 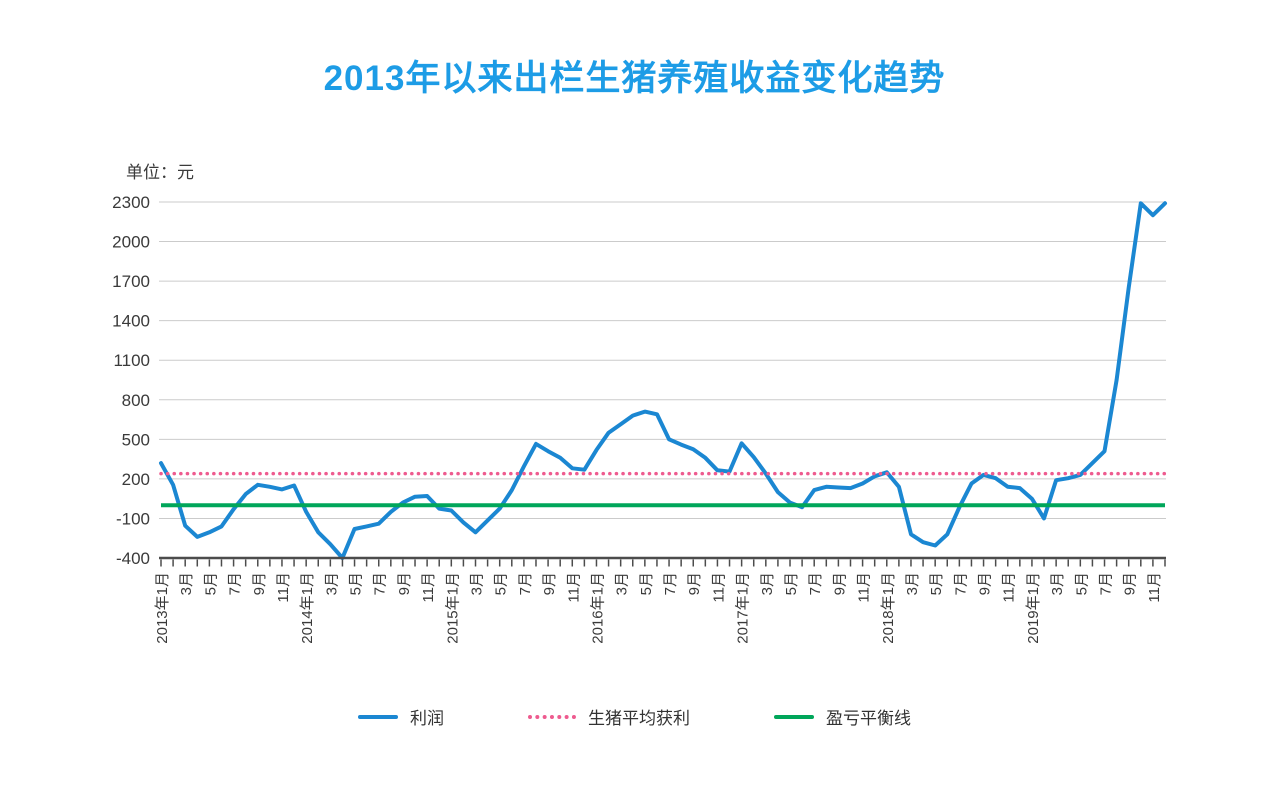 What do you see at coordinates (452, 608) in the screenshot?
I see `svg-text: 2015年1月` at bounding box center [452, 608].